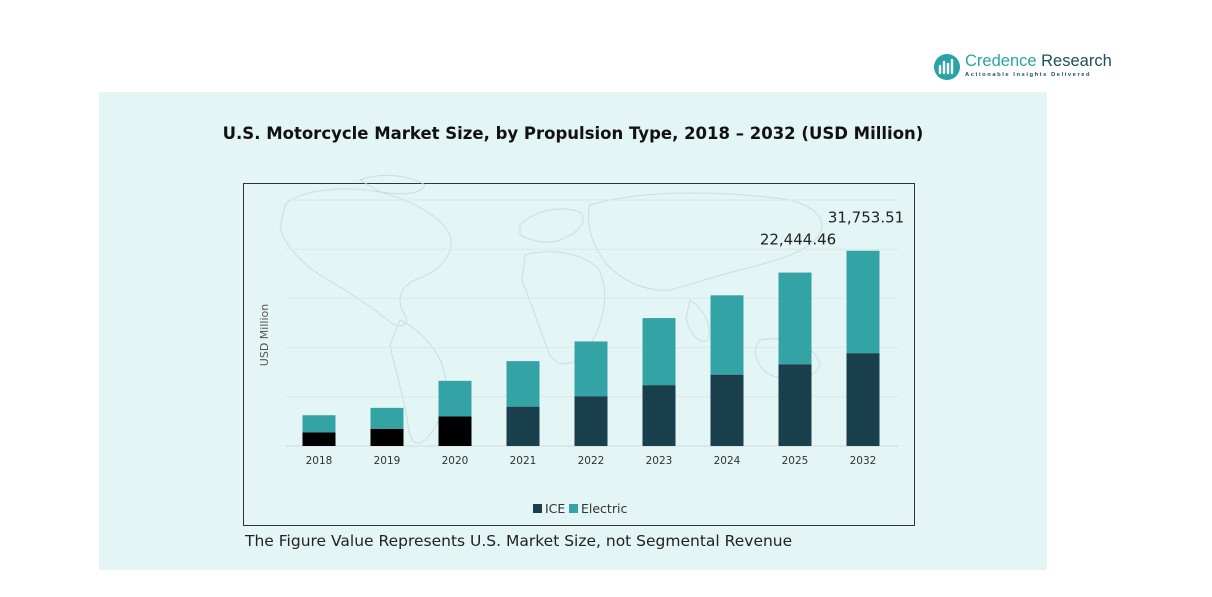 The width and height of the screenshot is (1212, 597). Describe the element at coordinates (455, 431) in the screenshot. I see `bar-ice-2020` at that location.